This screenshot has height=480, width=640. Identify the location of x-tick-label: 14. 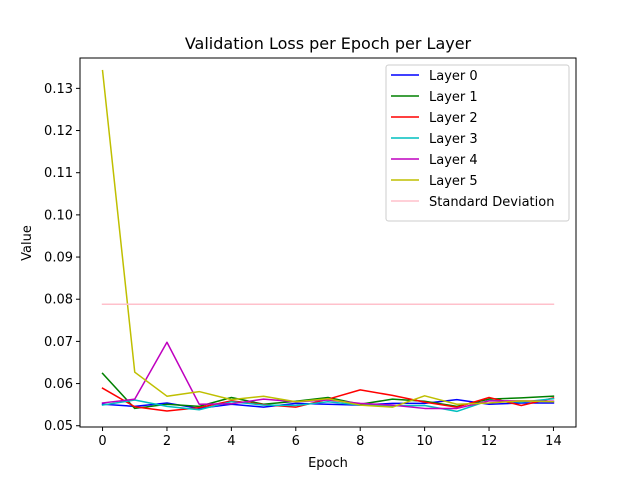
(553, 441).